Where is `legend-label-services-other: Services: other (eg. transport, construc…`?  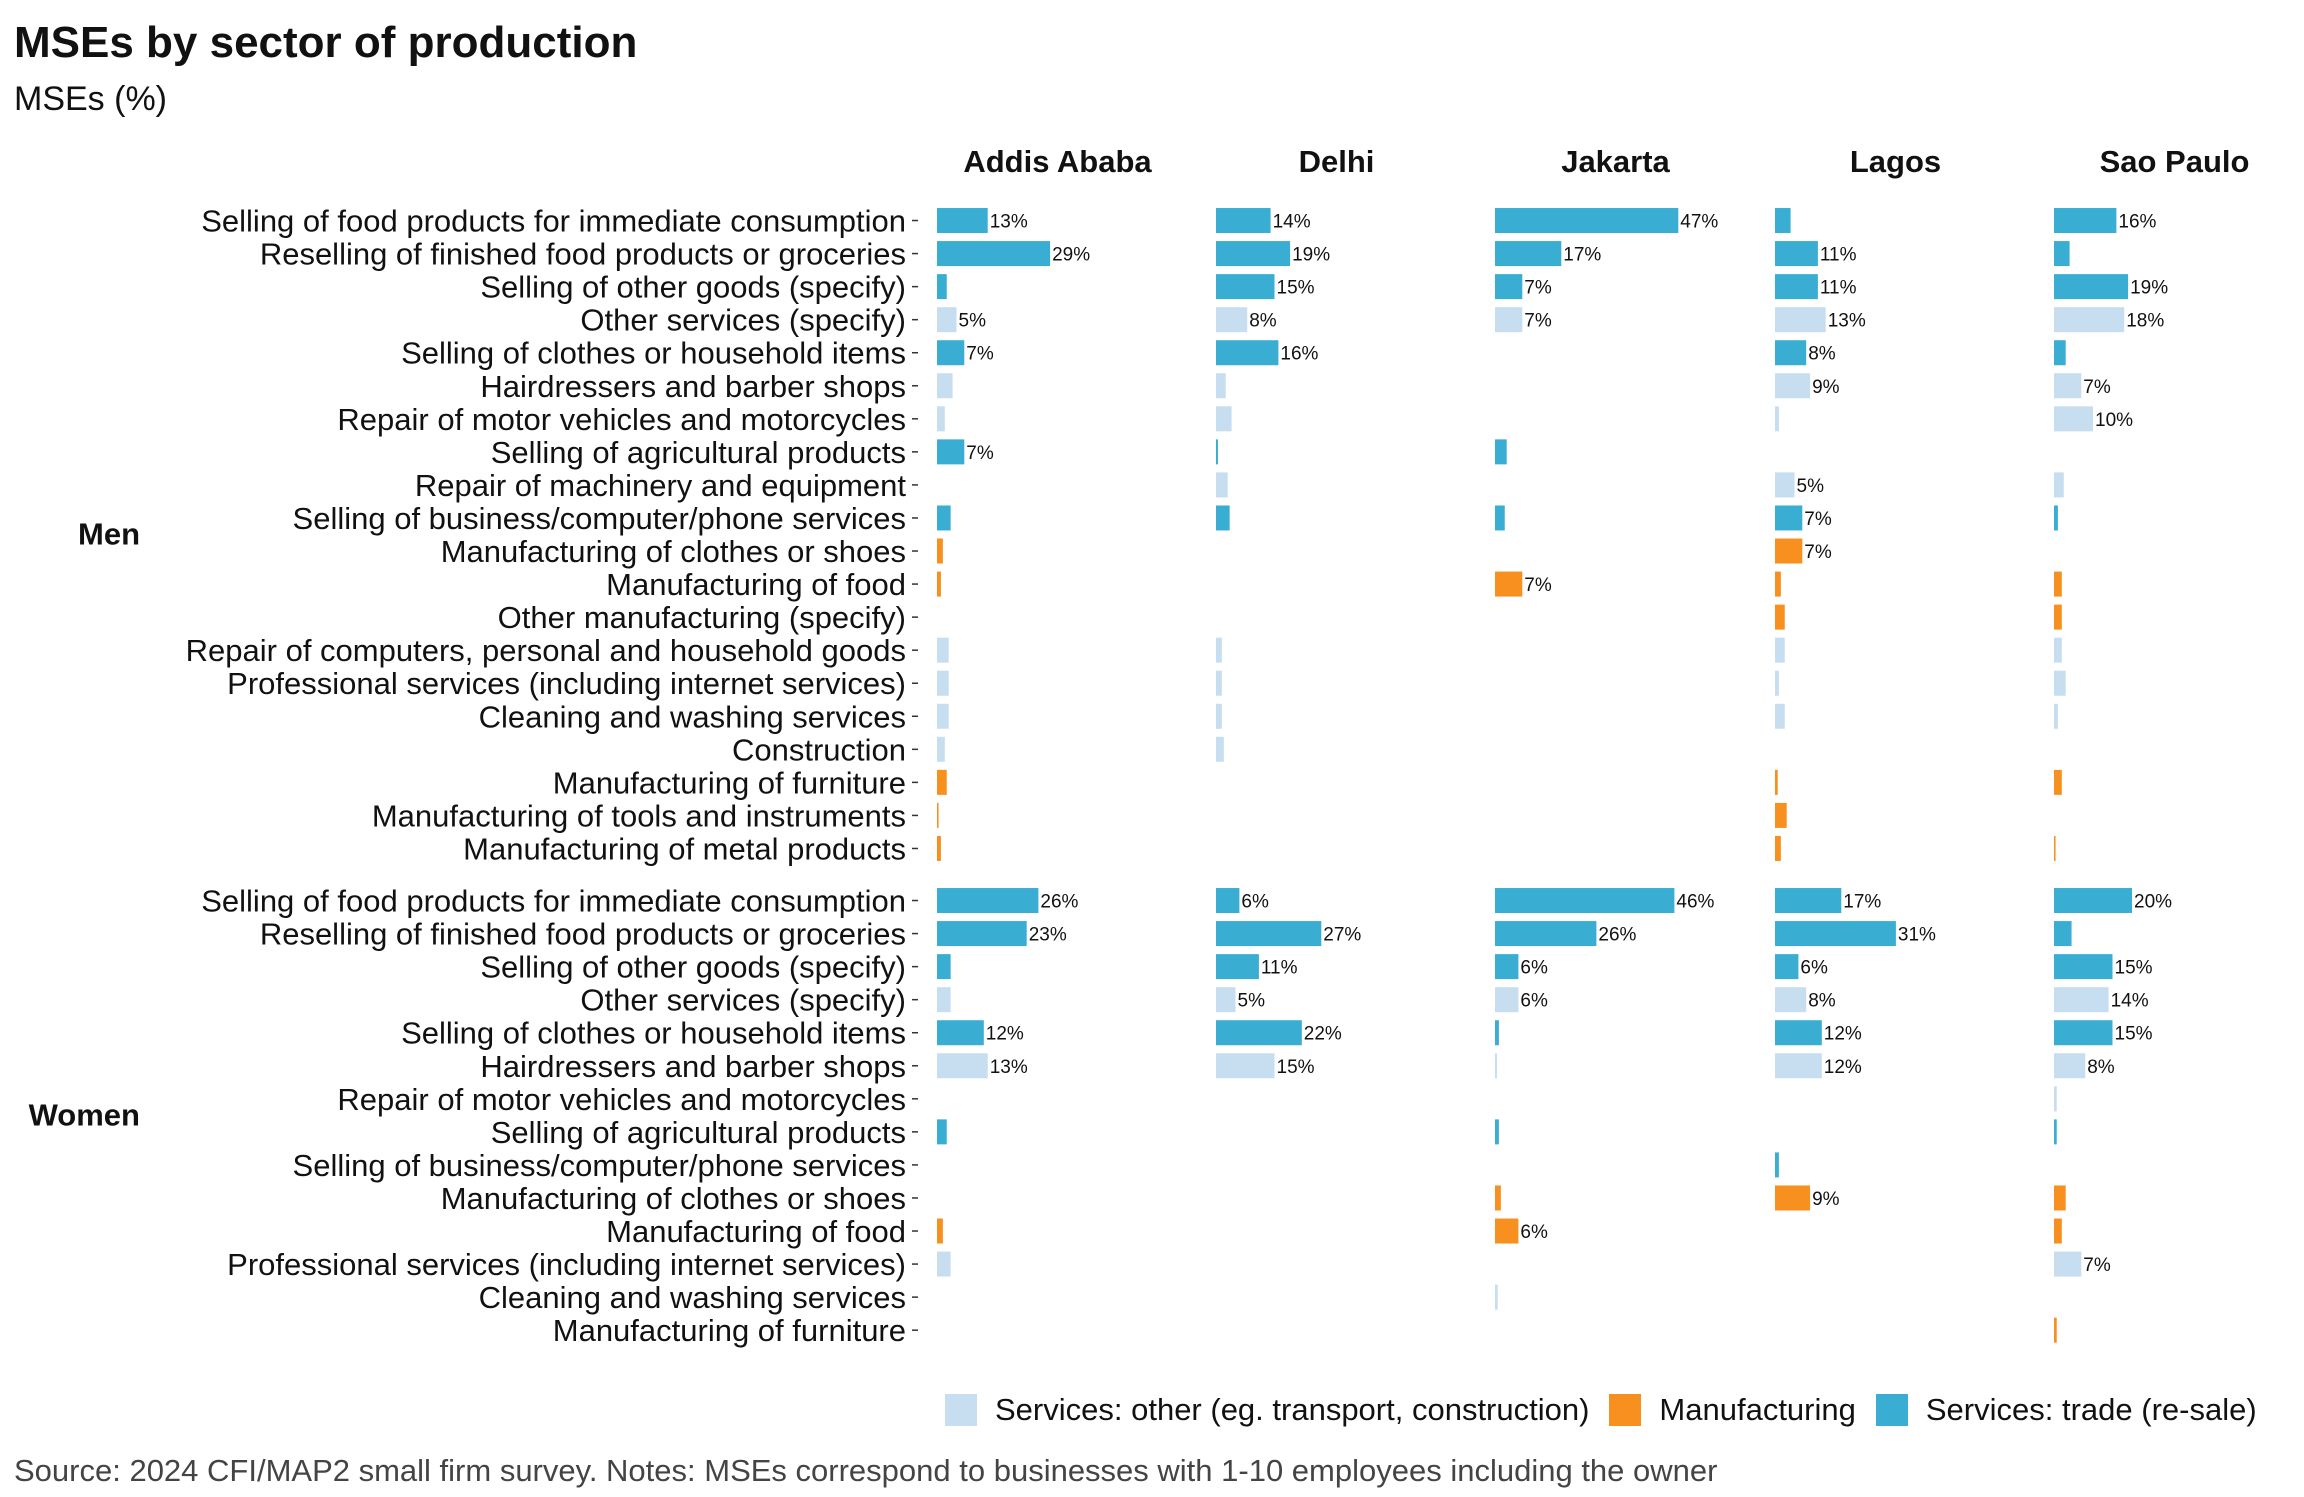
legend-label-services-other: Services: other (eg. transport, construc… is located at coordinates (1292, 1409).